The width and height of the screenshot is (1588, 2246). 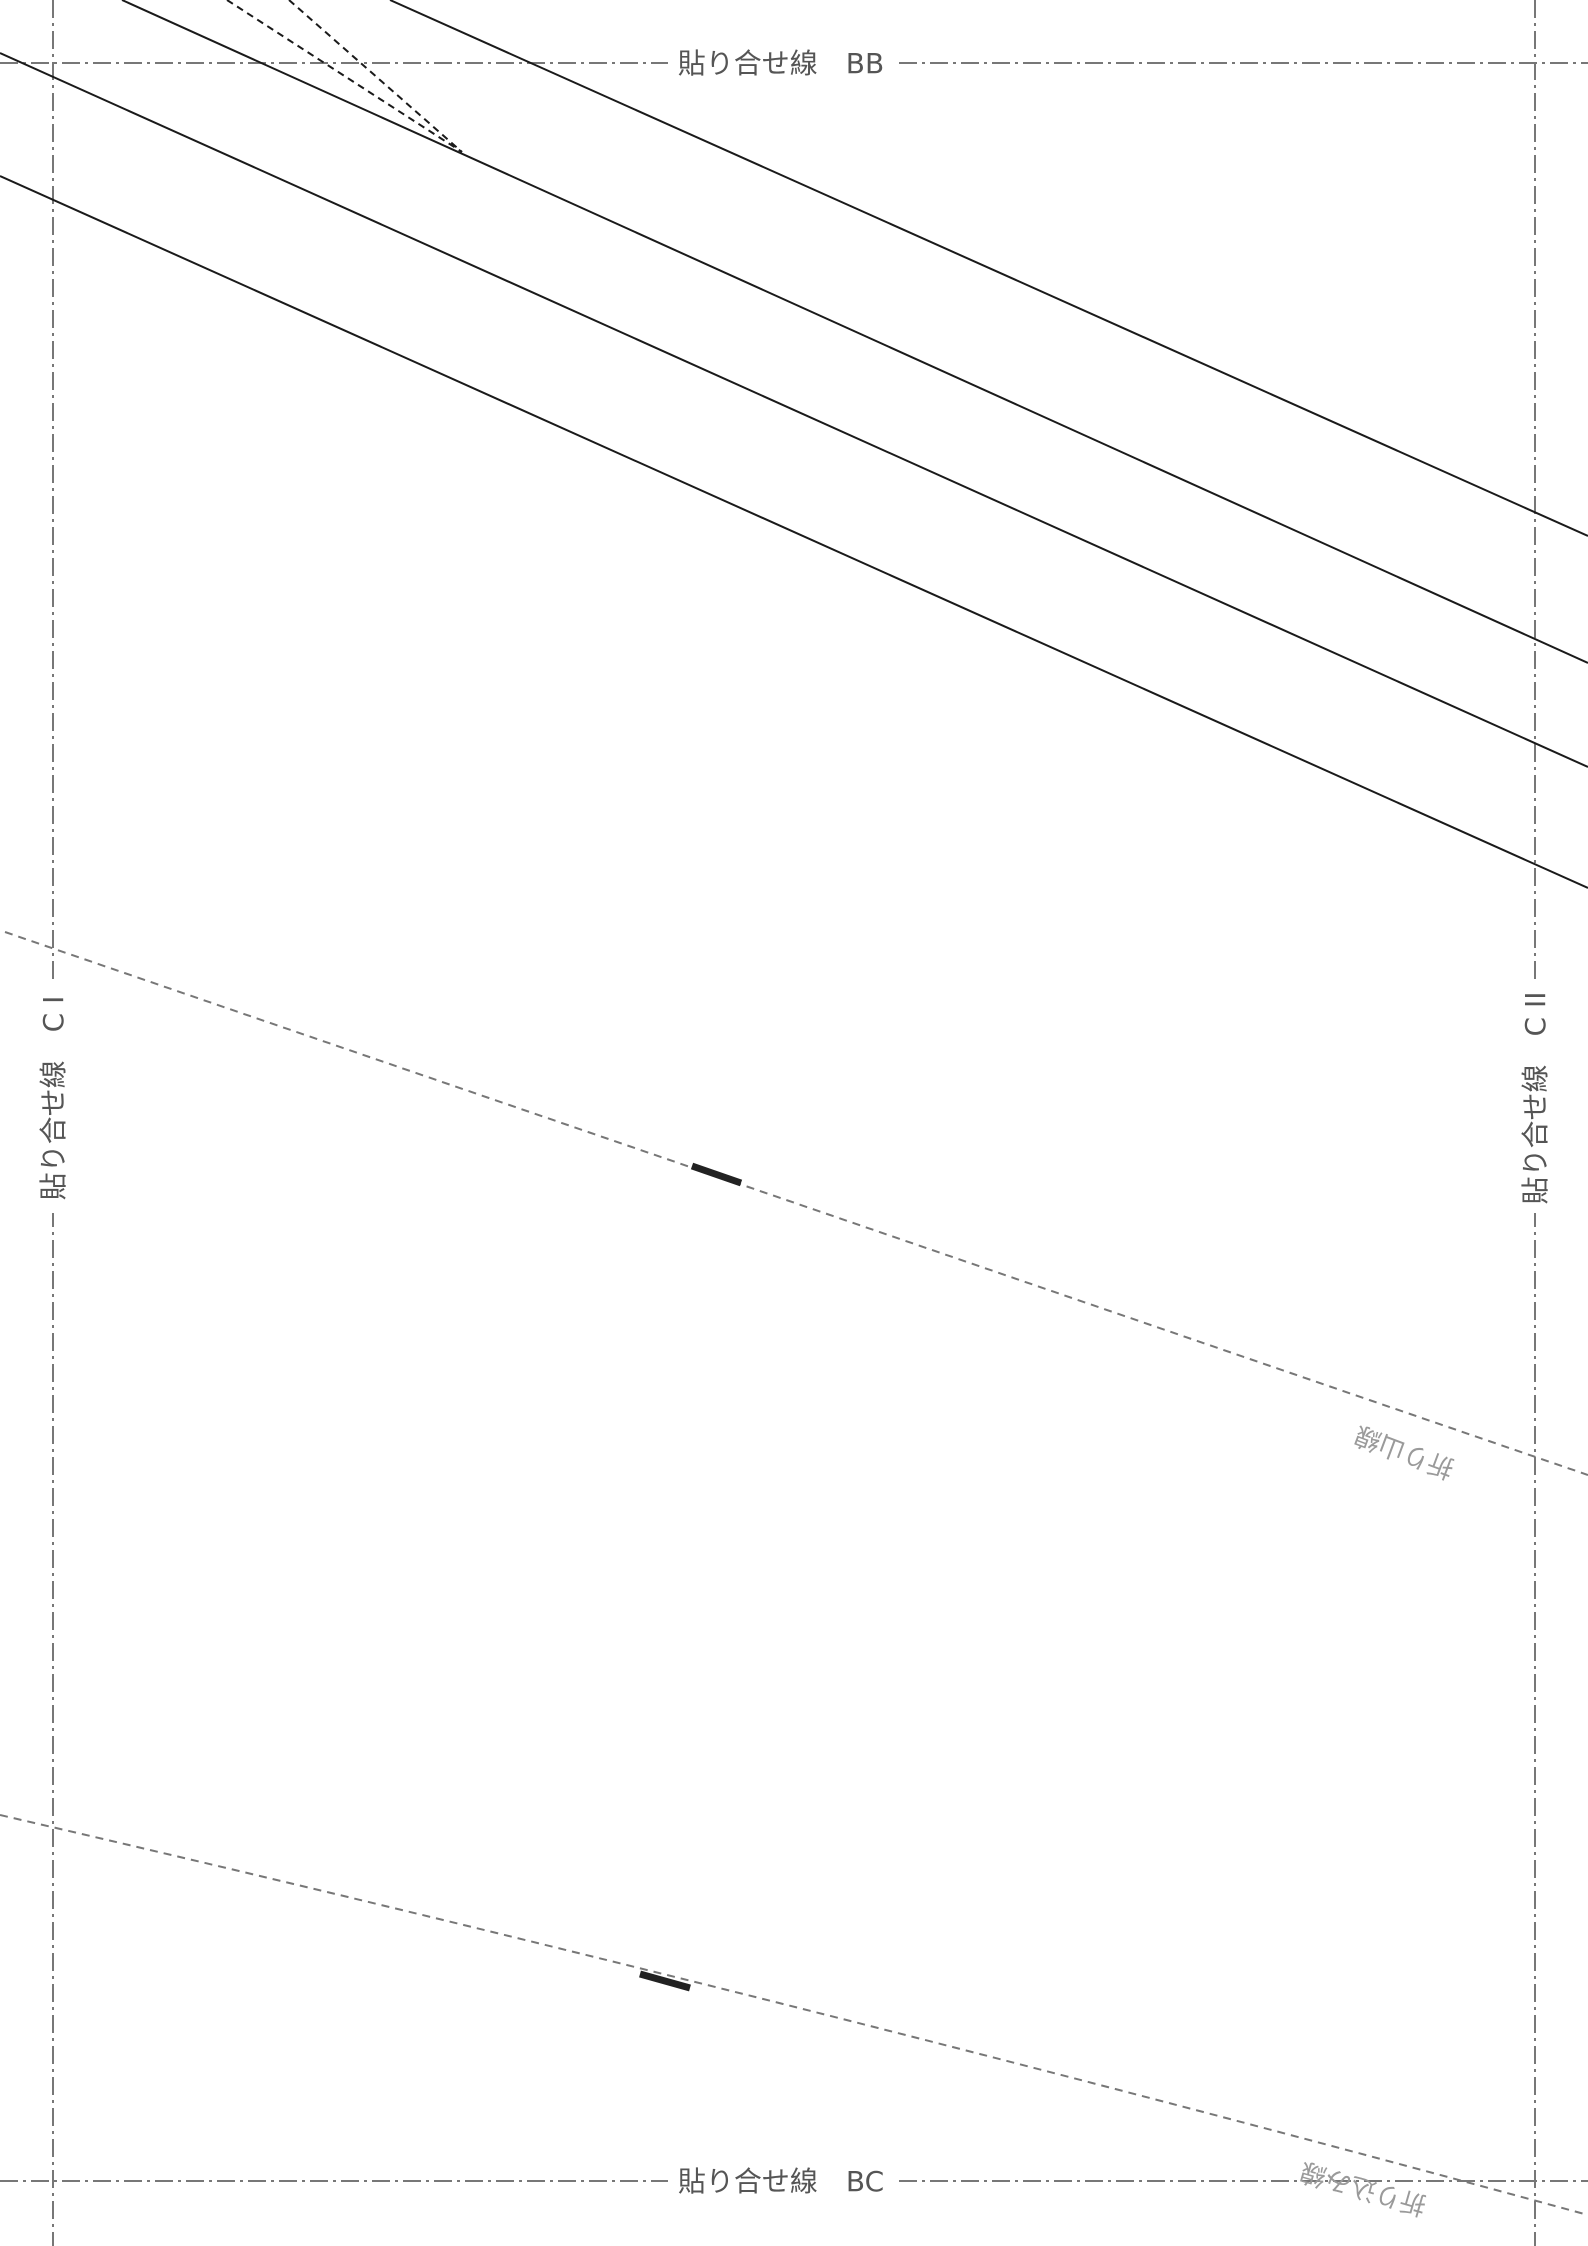 I want to click on label-fold-line-2: 折り込み線, so click(x=1363, y=2187).